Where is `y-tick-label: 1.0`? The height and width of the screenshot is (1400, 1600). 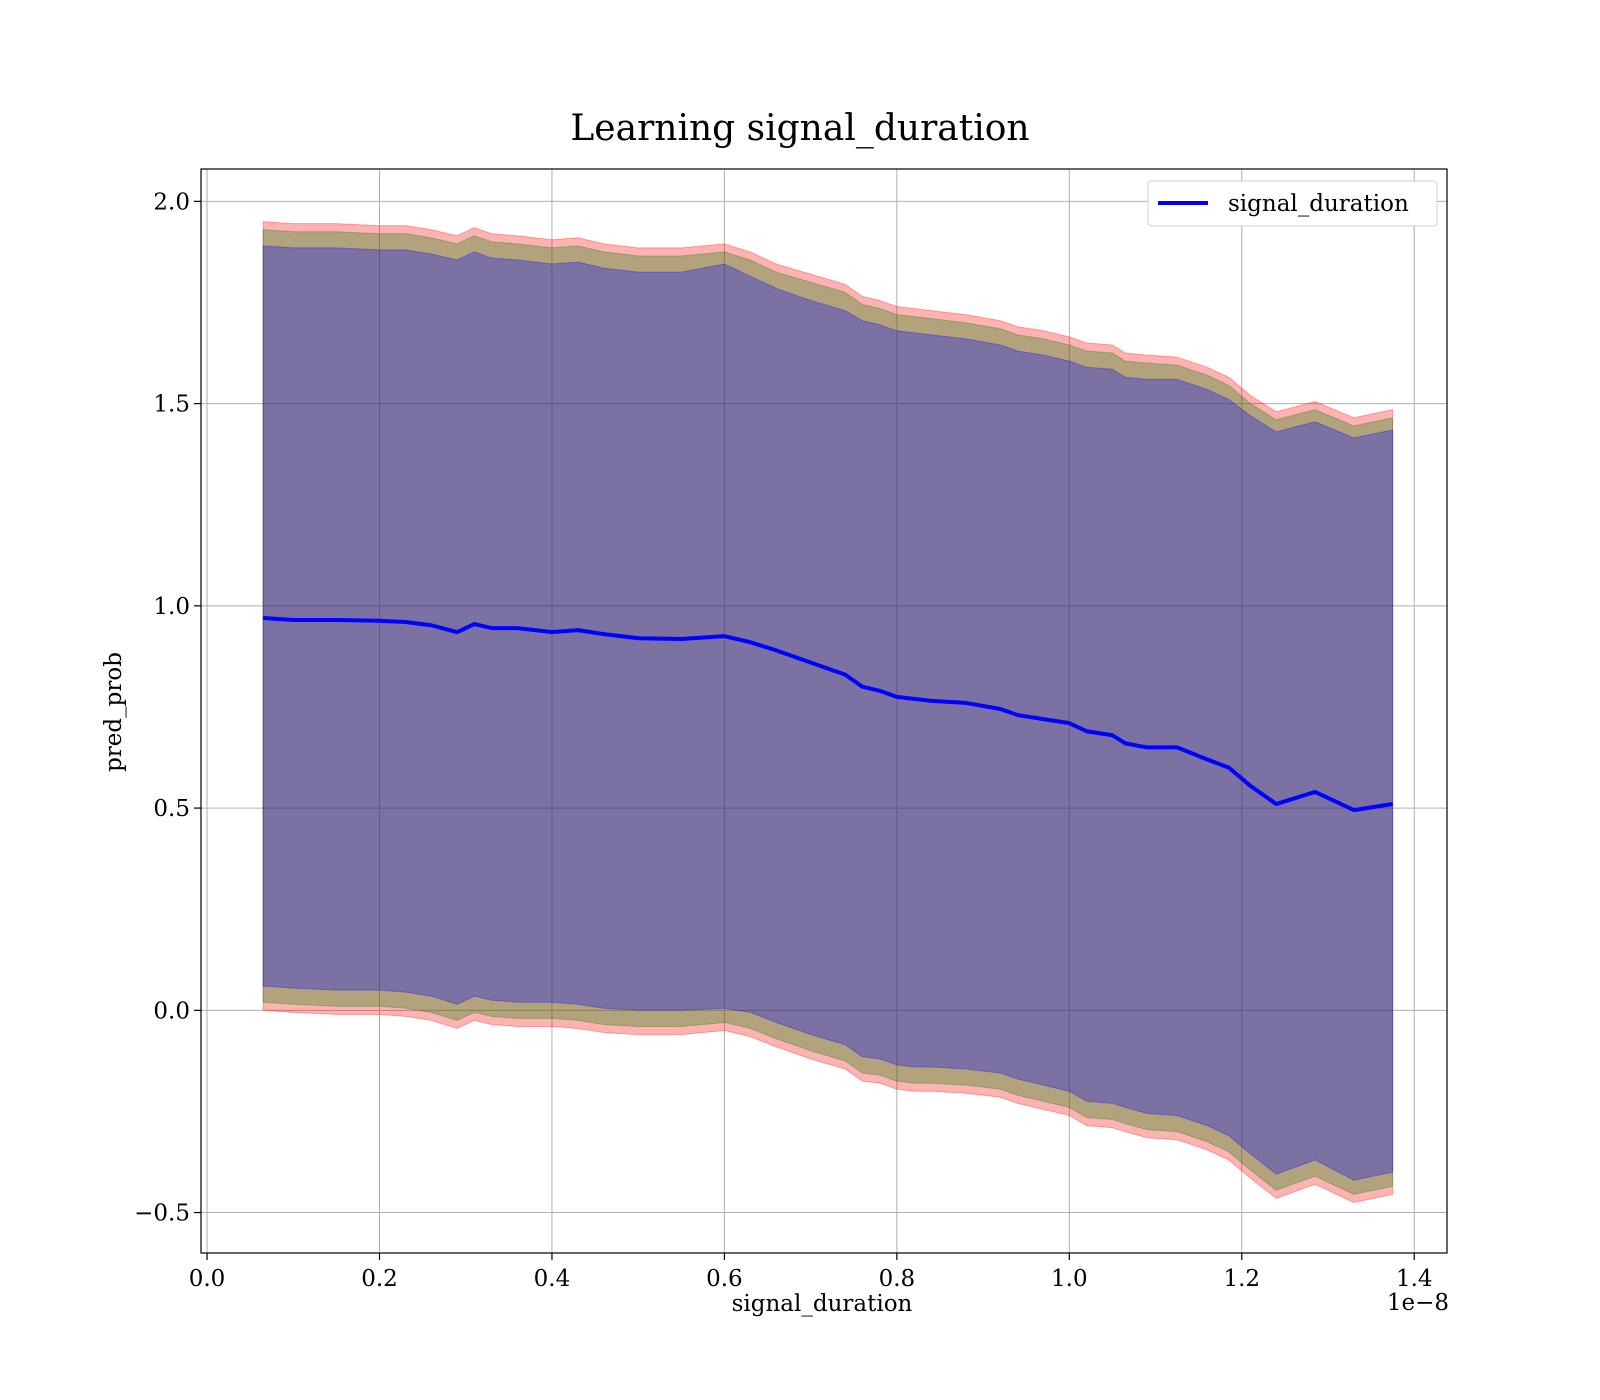 y-tick-label: 1.0 is located at coordinates (171, 607).